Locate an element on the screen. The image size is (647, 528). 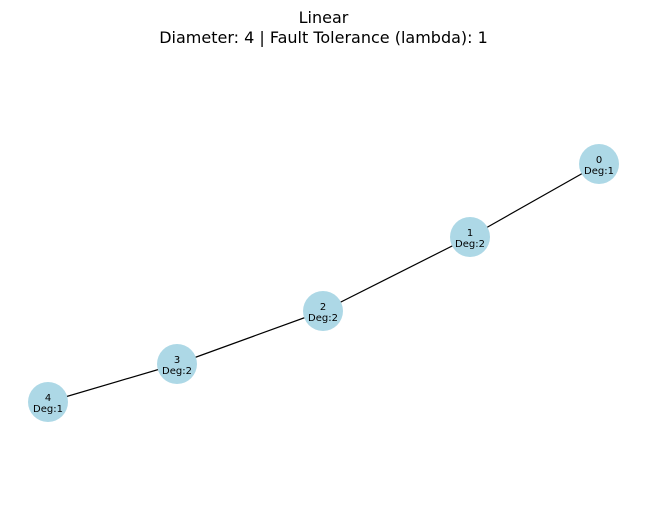
diagram-title: Linear is located at coordinates (323, 17).